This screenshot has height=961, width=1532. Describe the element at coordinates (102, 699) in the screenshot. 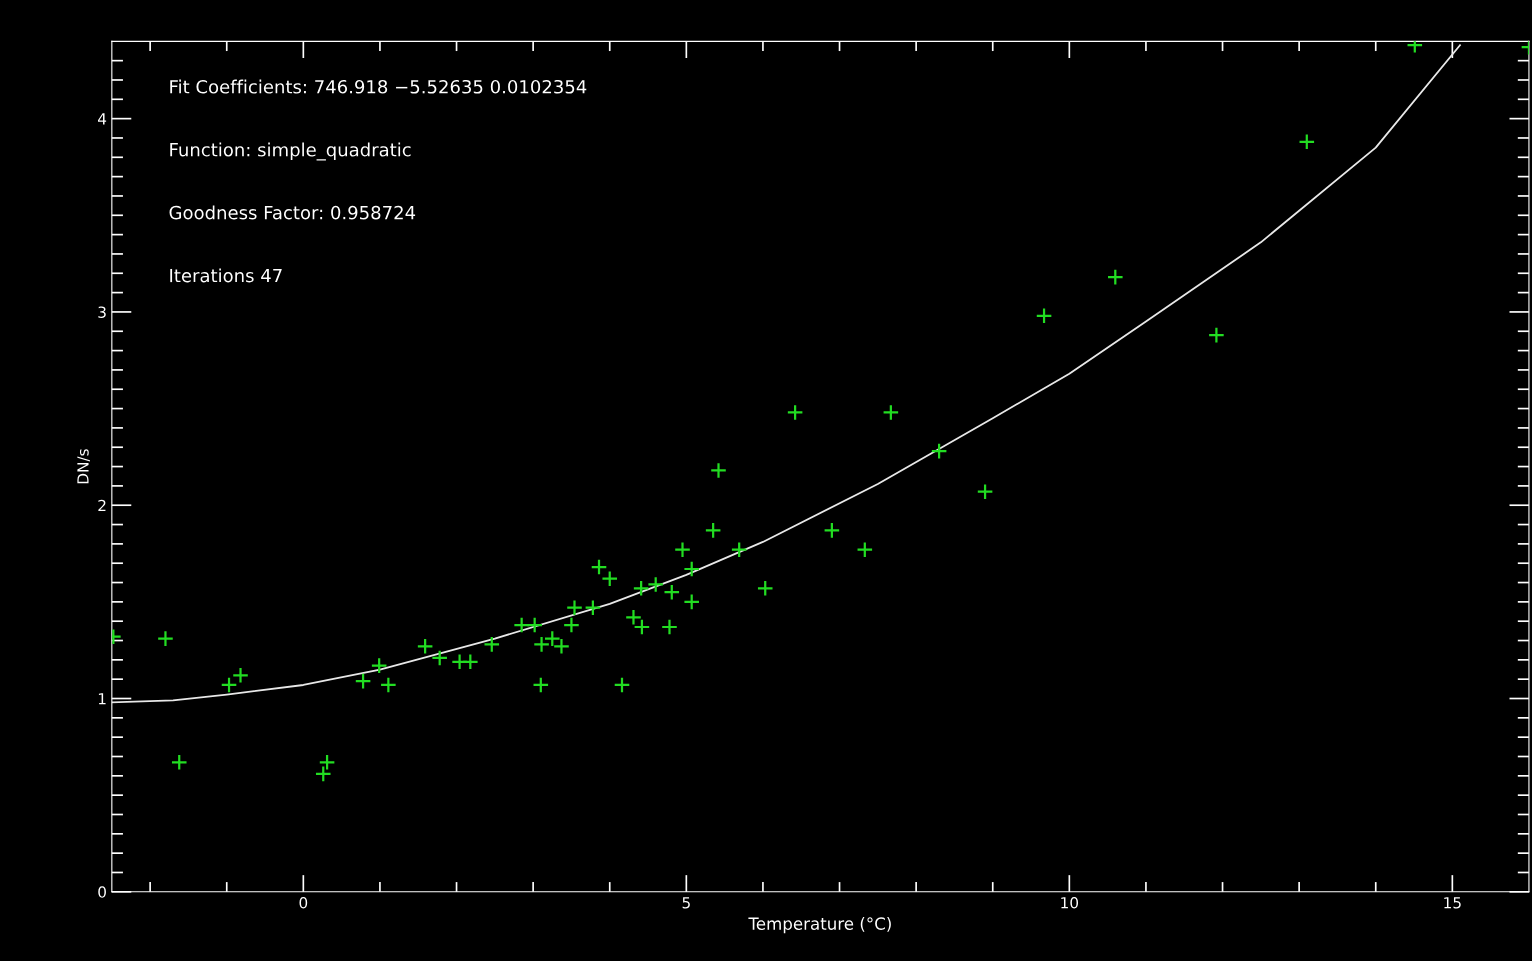

I see `y-tick-label: 1` at that location.